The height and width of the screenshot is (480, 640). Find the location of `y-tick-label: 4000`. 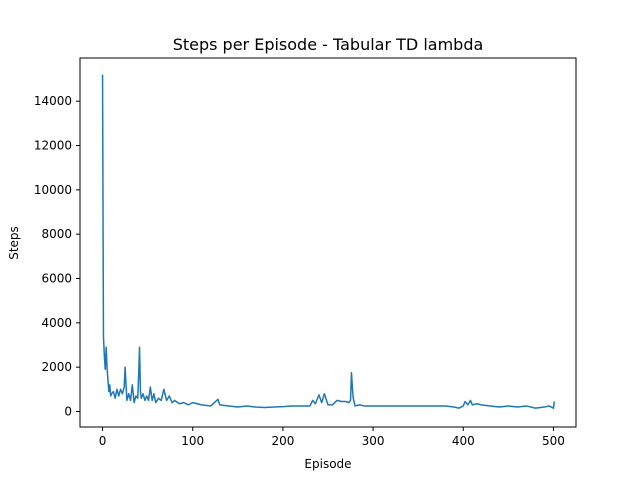

y-tick-label: 4000 is located at coordinates (56, 323).